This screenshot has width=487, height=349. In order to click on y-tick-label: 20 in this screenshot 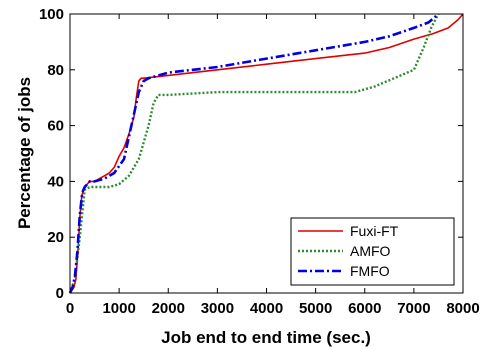, I will do `click(55, 237)`.